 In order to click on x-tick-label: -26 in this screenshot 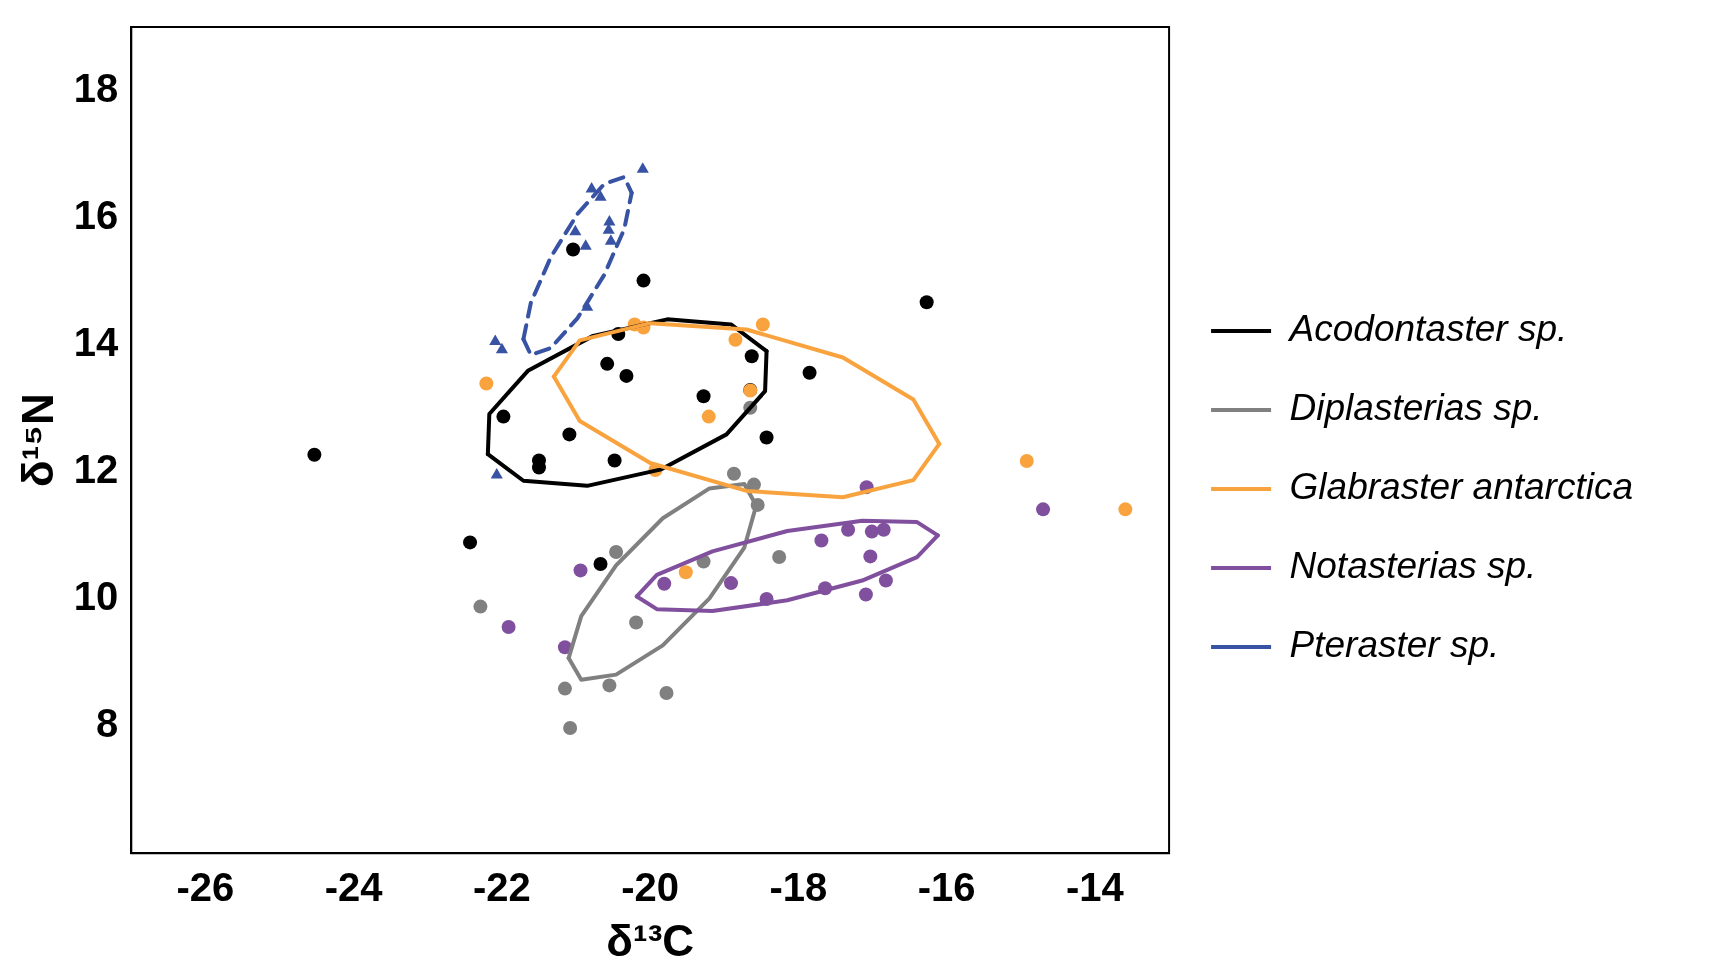, I will do `click(205, 887)`.